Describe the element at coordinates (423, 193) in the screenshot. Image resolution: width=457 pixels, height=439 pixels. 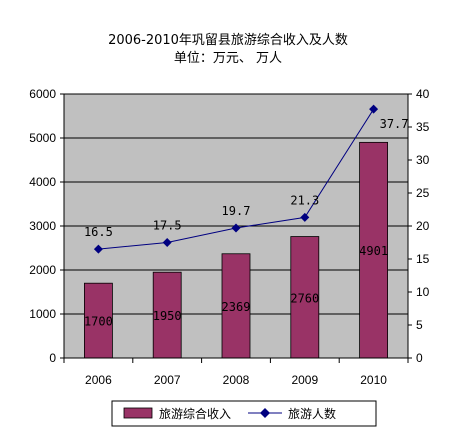
I see `right-tick-label: 25` at that location.